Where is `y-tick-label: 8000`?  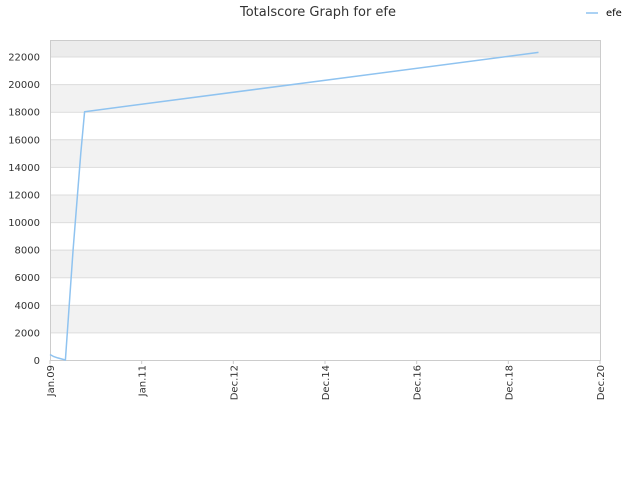 y-tick-label: 8000 is located at coordinates (27, 251).